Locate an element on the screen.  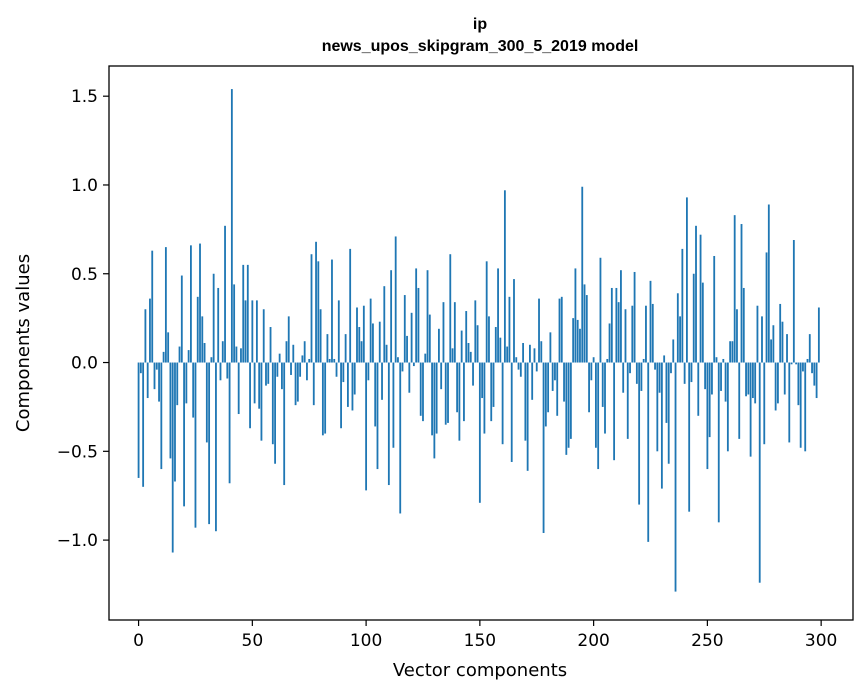
x-tick-label: 50 is located at coordinates (253, 641).